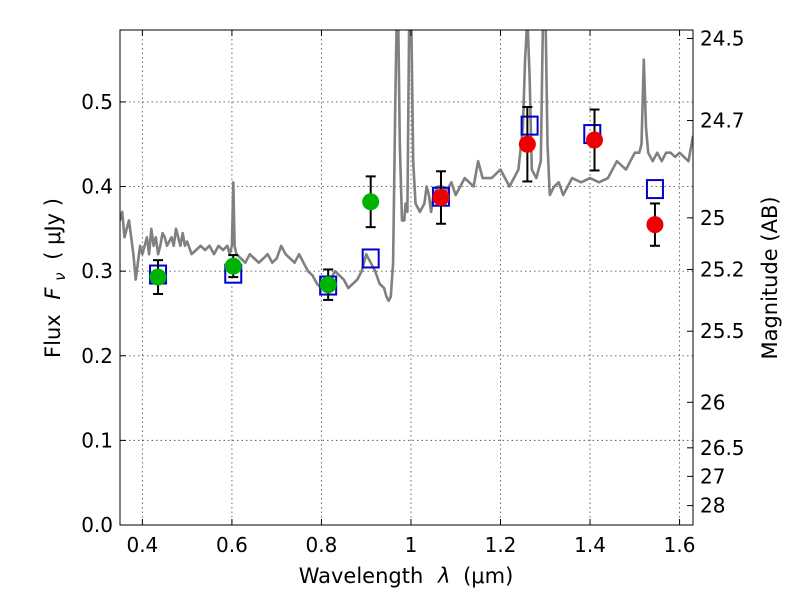  I want to click on y-axis-label-subscript: ν, so click(60, 276).